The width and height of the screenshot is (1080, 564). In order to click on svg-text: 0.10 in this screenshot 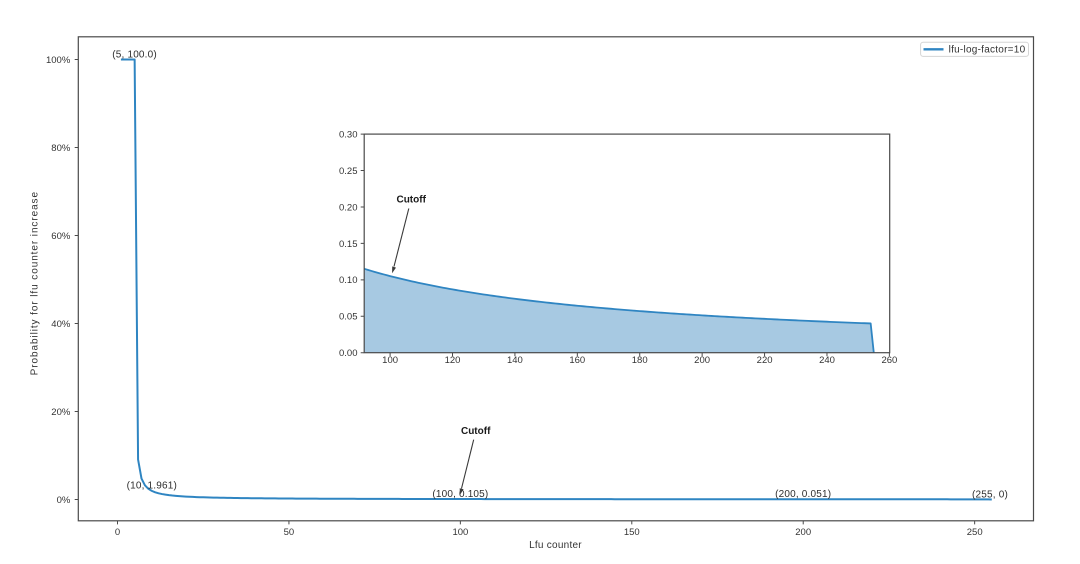, I will do `click(348, 280)`.